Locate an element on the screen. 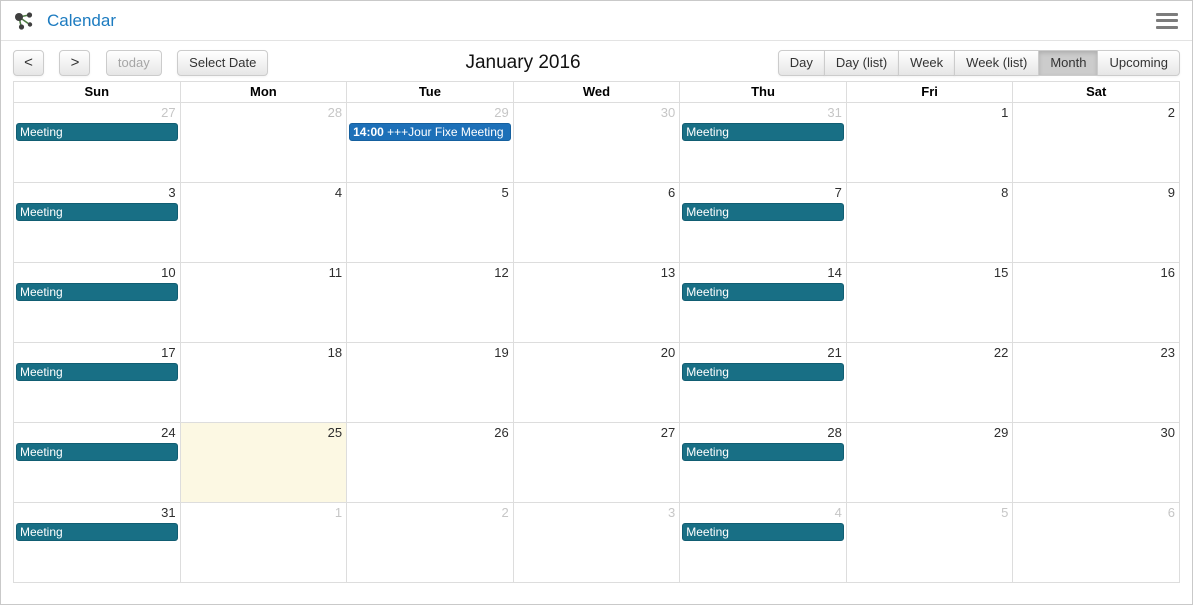 The width and height of the screenshot is (1193, 605). calendar-day-cell: 4 is located at coordinates (263, 222).